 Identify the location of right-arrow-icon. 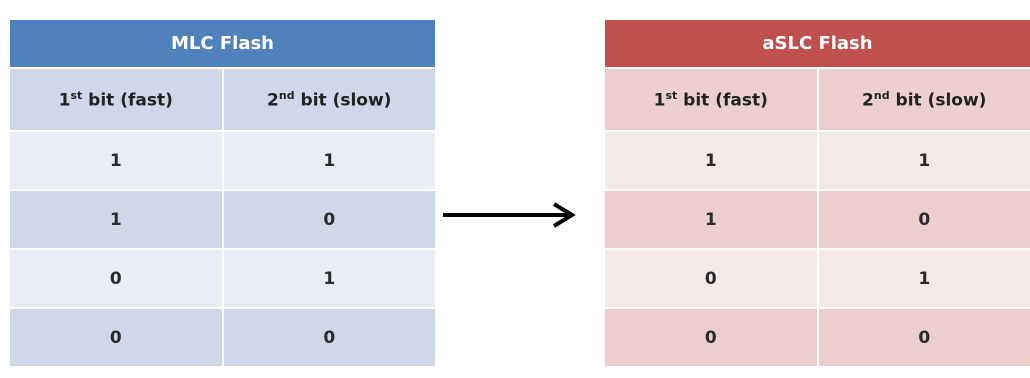
(509, 215).